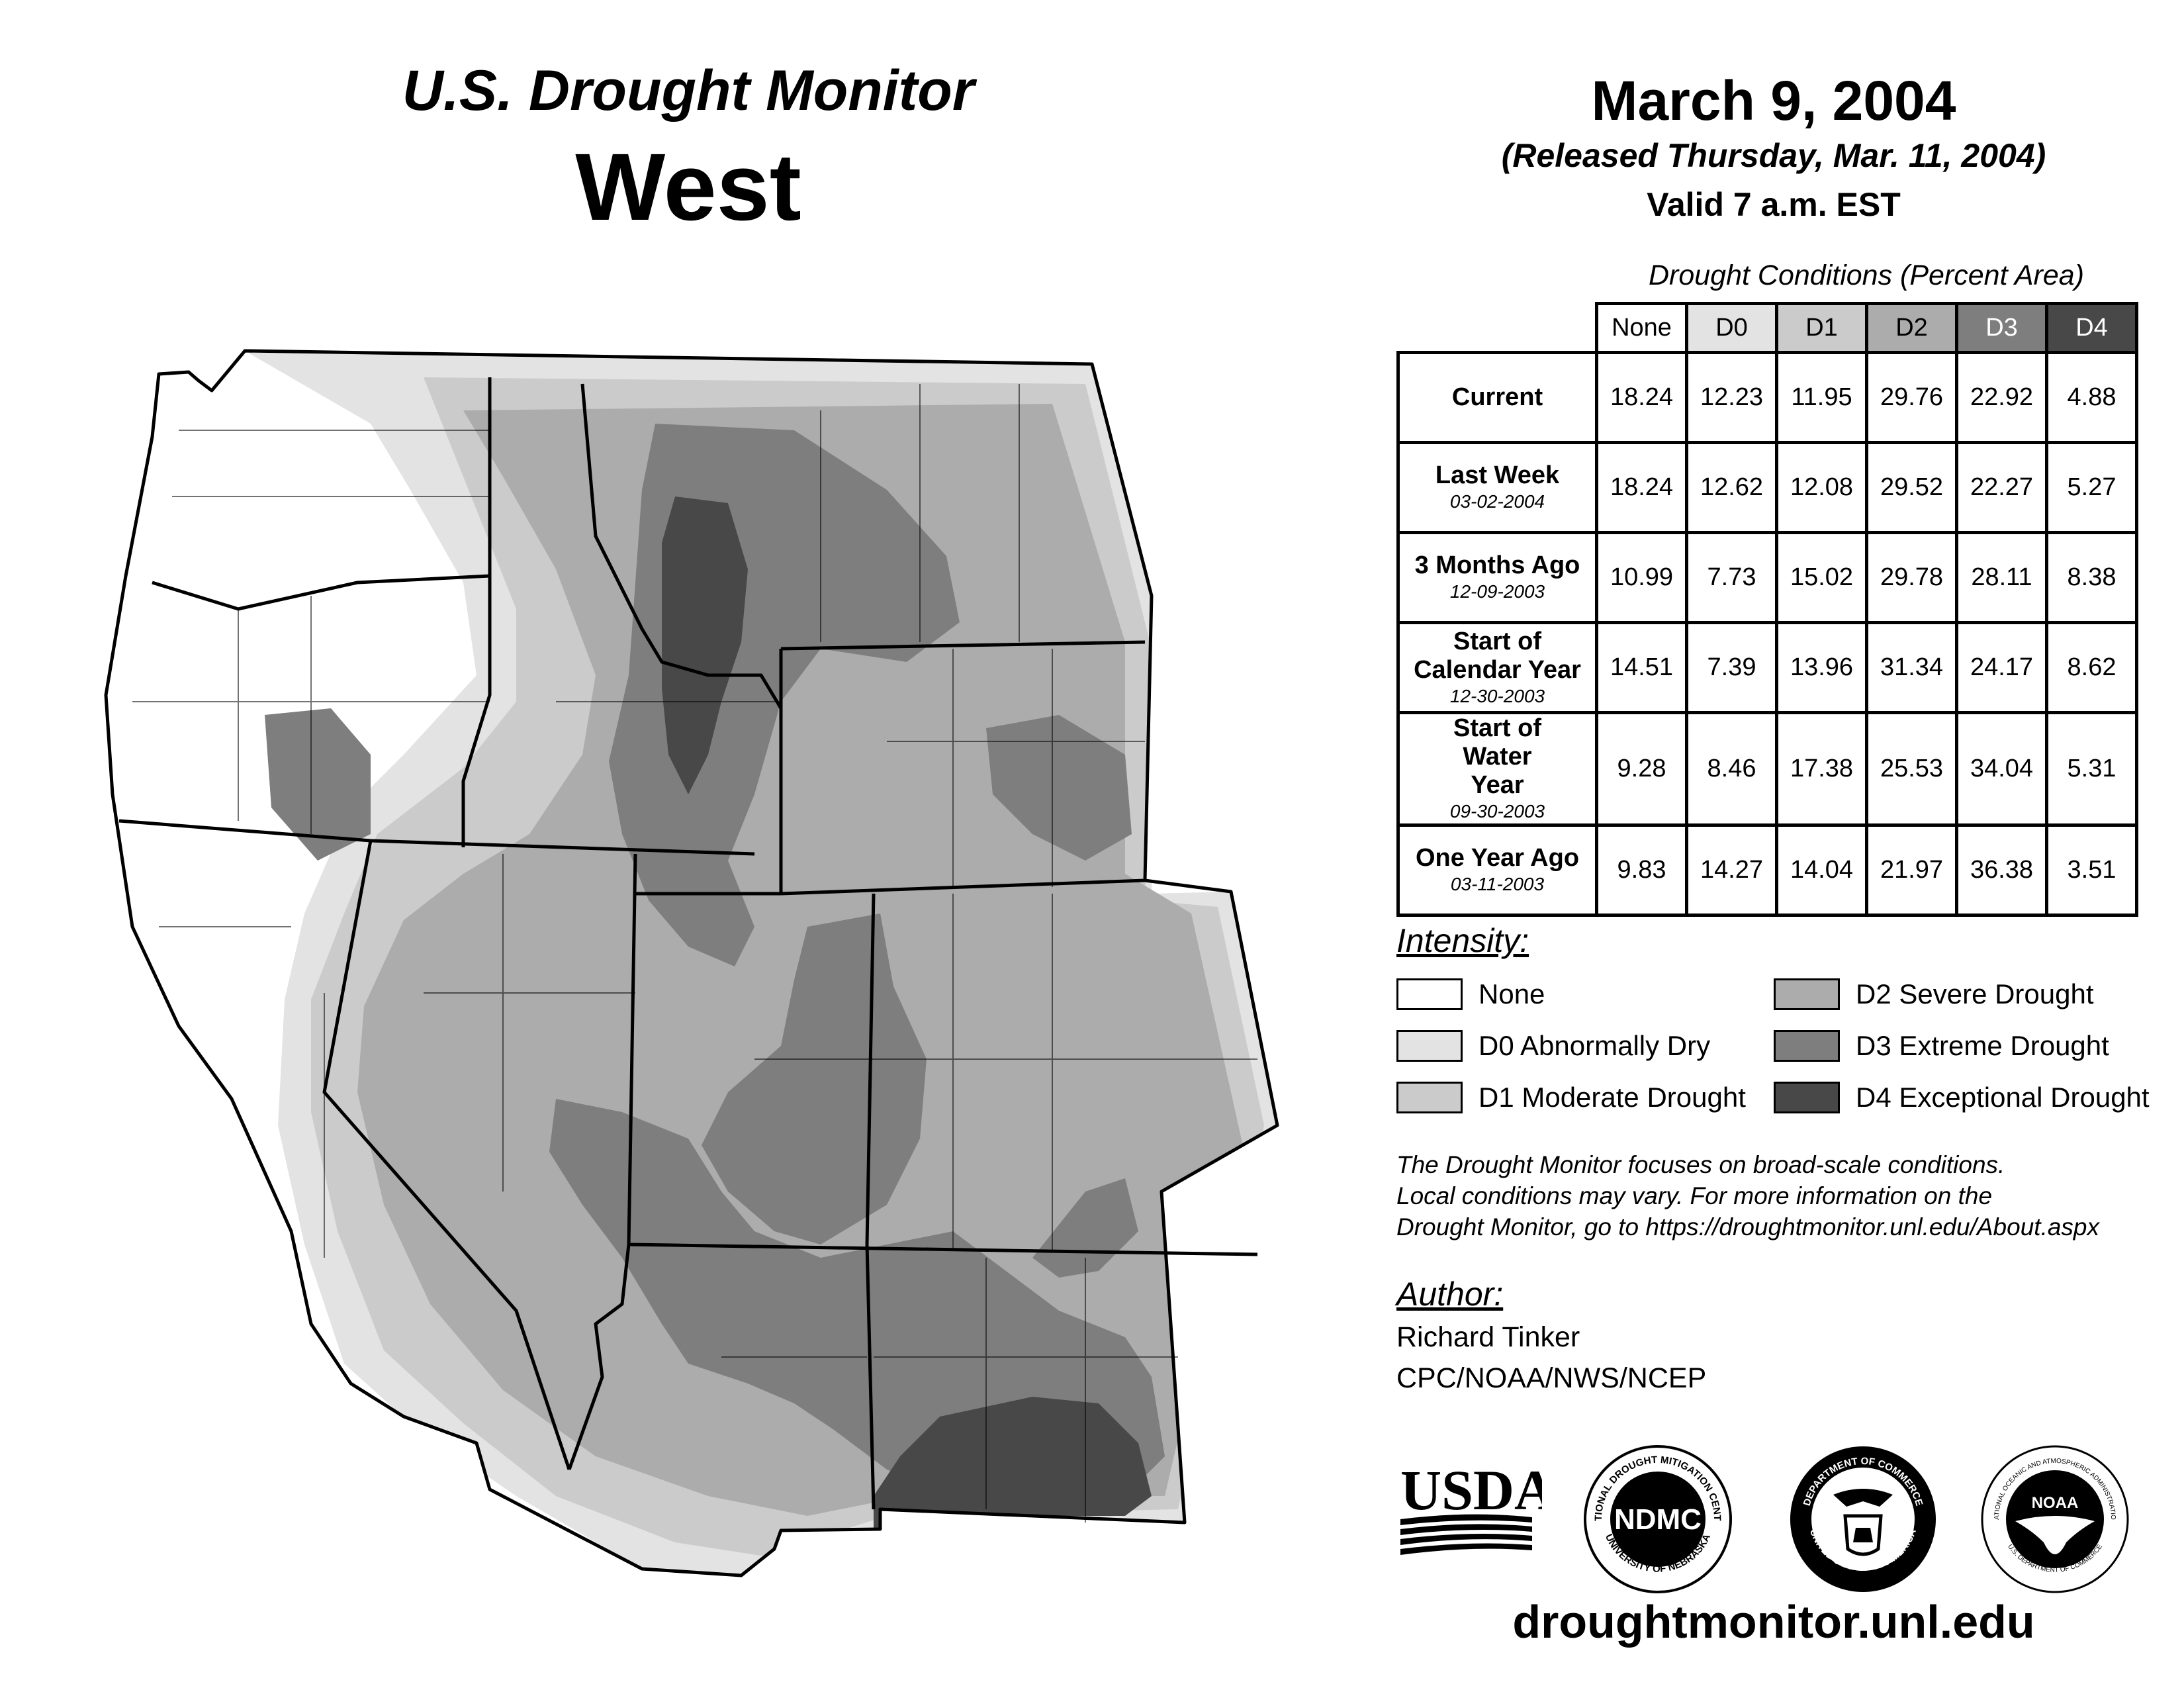  What do you see at coordinates (1911, 769) in the screenshot?
I see `table-cell: 25.53` at bounding box center [1911, 769].